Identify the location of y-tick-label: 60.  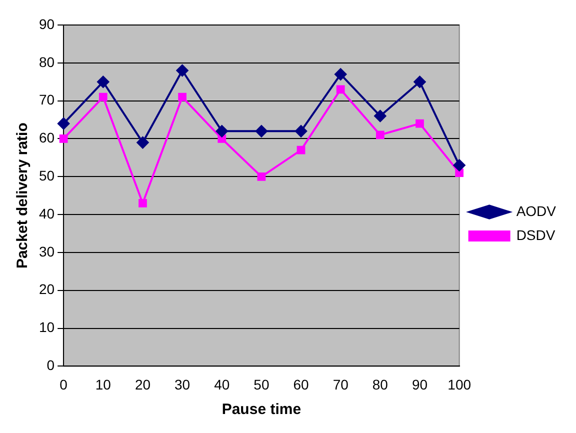
(46, 138).